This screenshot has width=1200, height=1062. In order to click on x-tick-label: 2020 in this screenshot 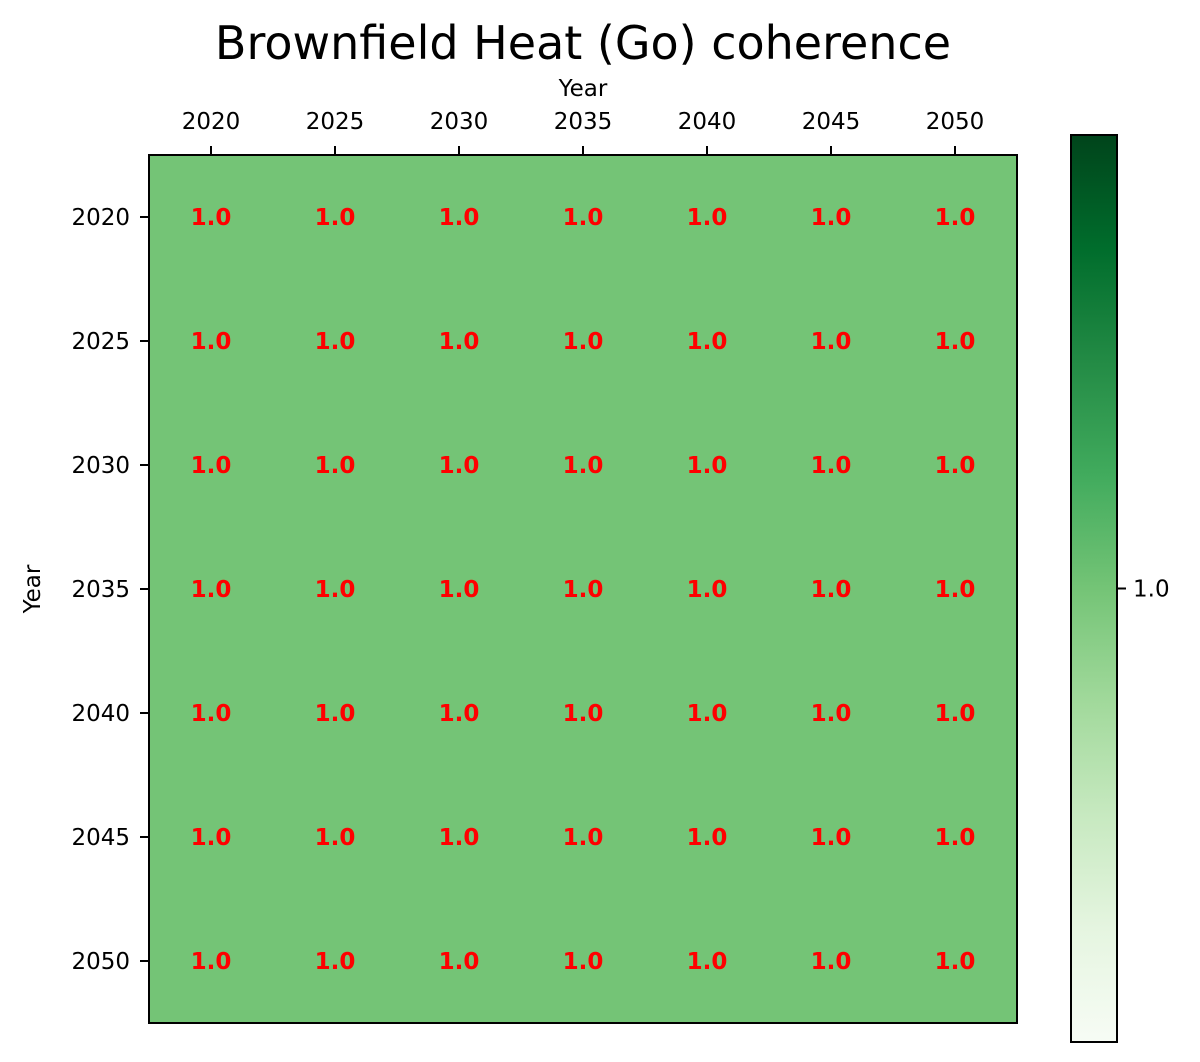, I will do `click(211, 122)`.